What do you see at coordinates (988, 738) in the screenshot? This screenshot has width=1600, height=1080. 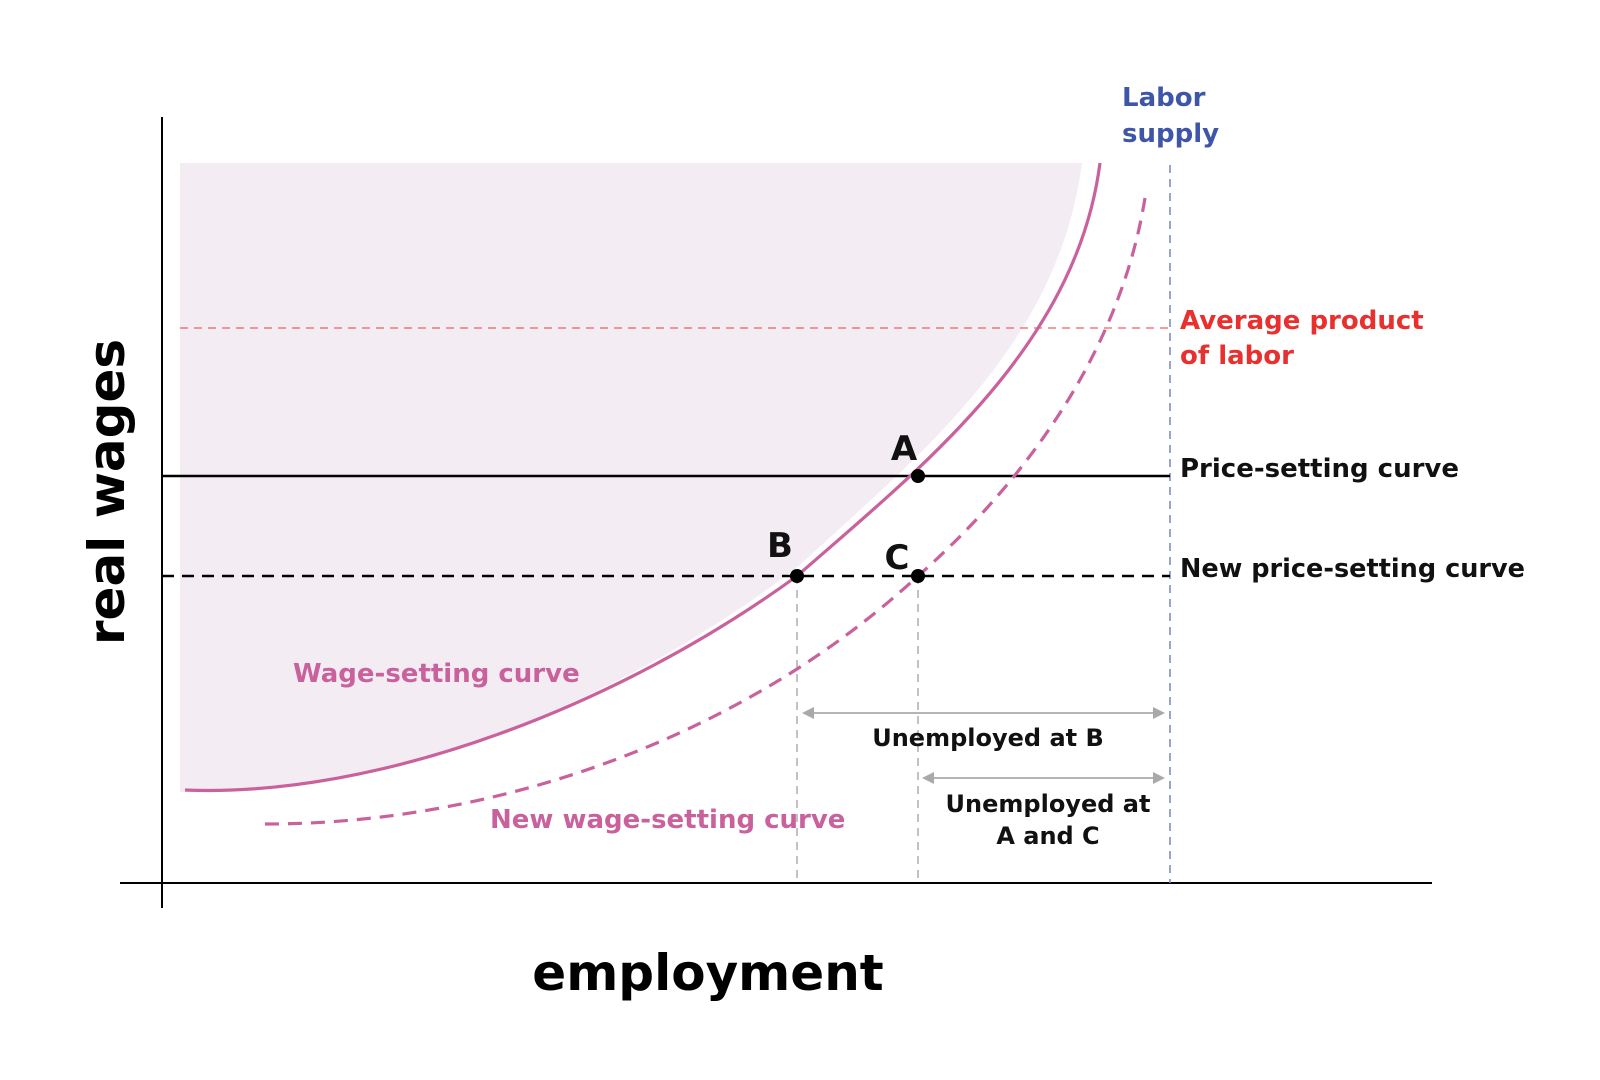 I see `unemployed-b-label: Unemployed at B` at bounding box center [988, 738].